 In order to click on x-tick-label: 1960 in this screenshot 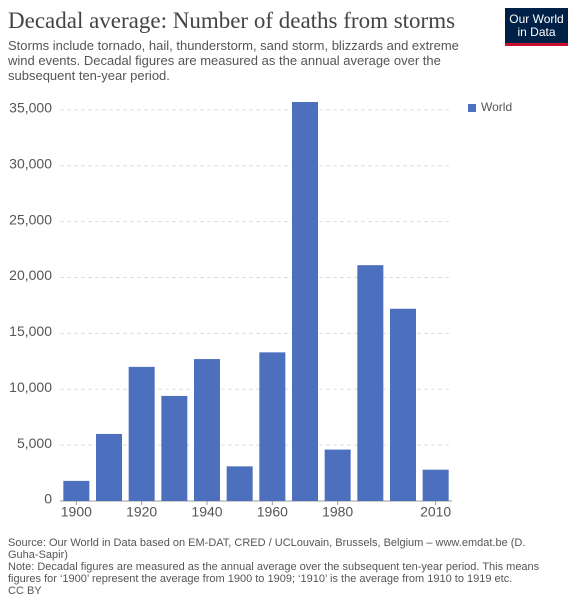, I will do `click(272, 512)`.